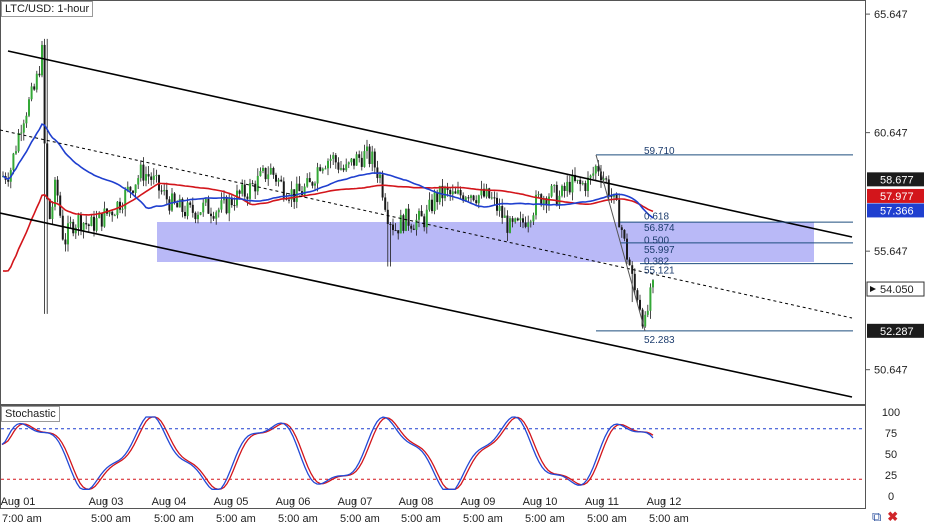  I want to click on stoch-d-line, so click(327, 453).